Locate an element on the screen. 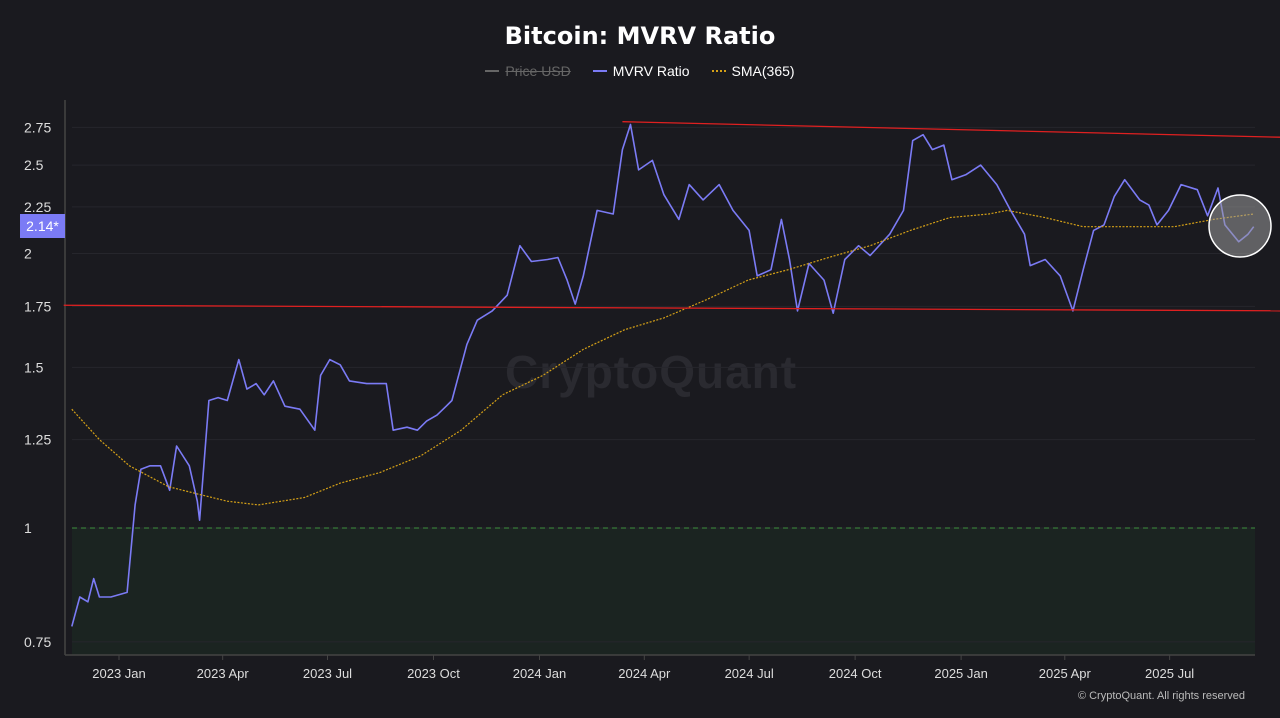  x-tick-label: 2024 Jan is located at coordinates (540, 673).